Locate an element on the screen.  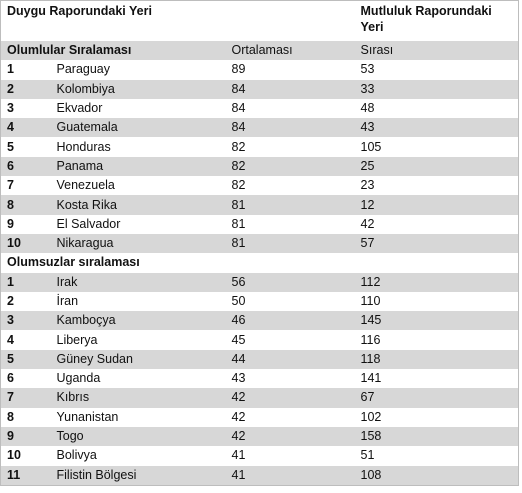
rank-value: 25 is located at coordinates (436, 166).